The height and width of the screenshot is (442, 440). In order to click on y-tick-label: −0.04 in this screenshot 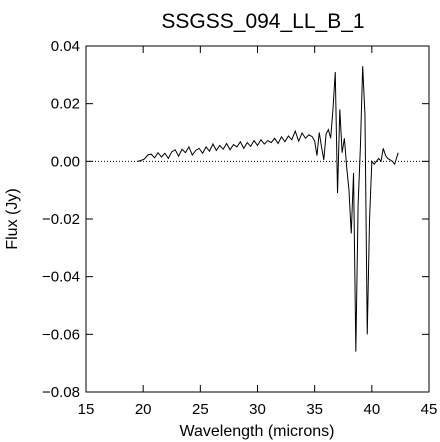, I will do `click(61, 277)`.